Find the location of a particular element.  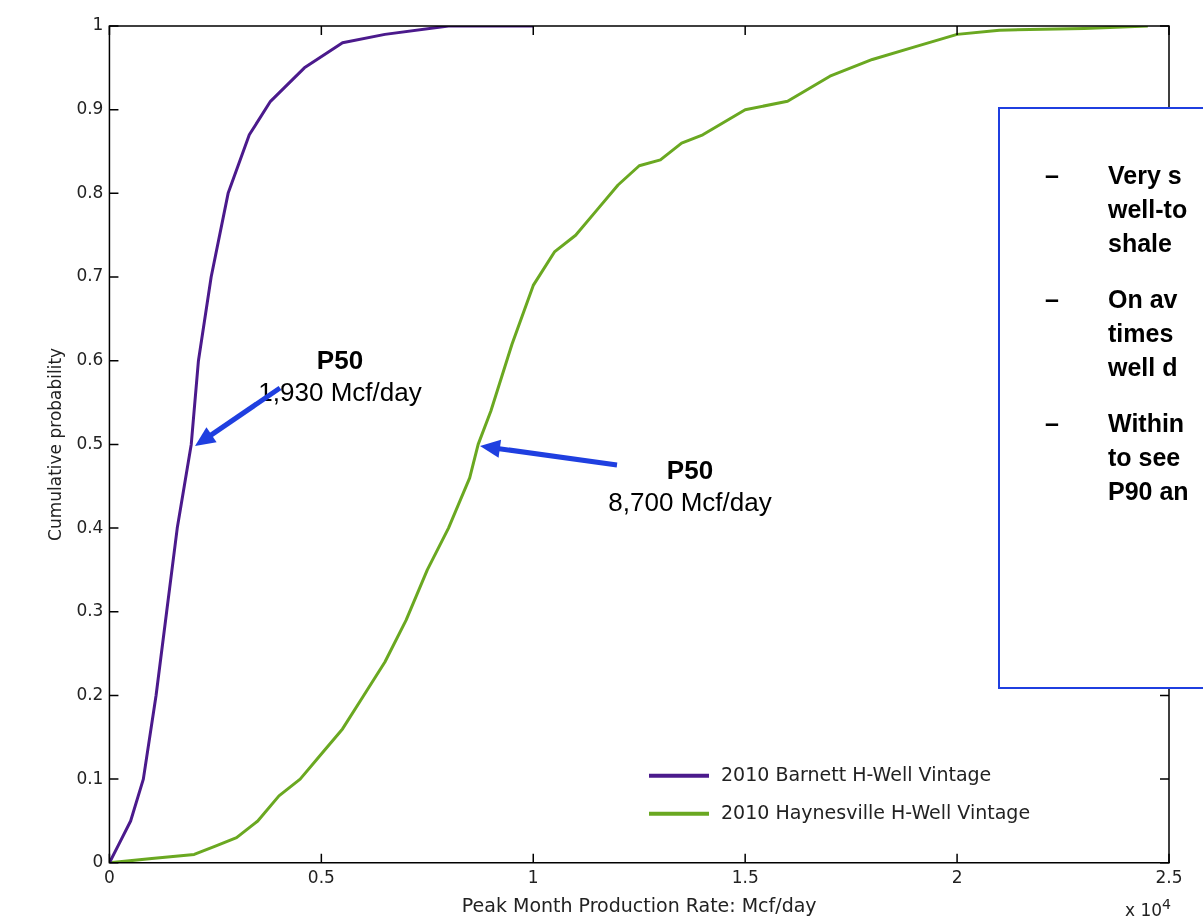

y-tick-label: 0.2 is located at coordinates (90, 693).